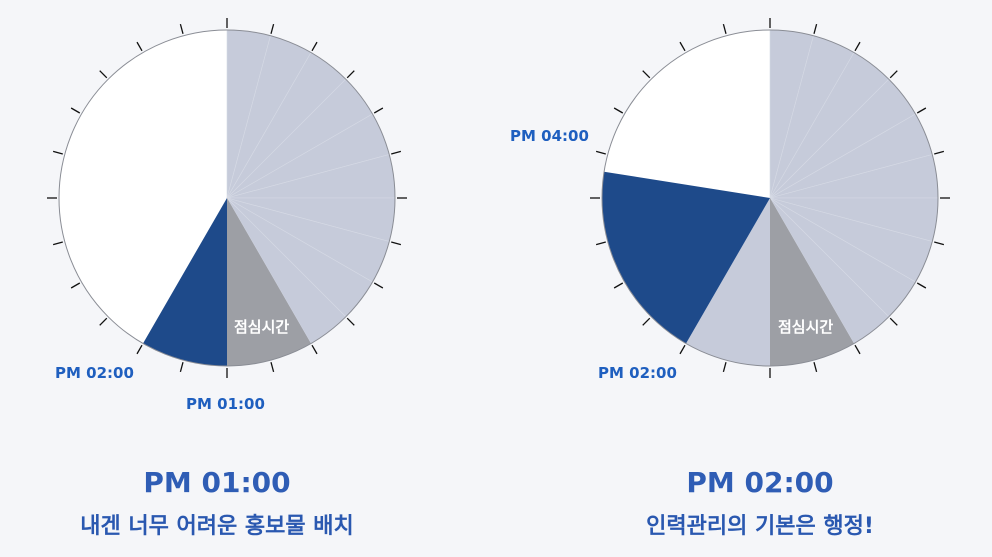  What do you see at coordinates (225, 404) in the screenshot?
I see `left-clock-time-label-start: PM 01:00` at bounding box center [225, 404].